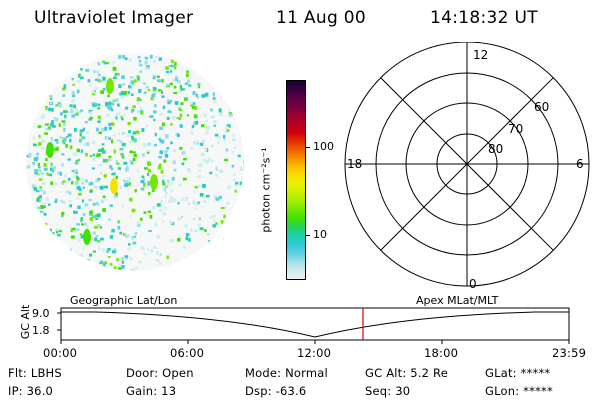  I want to click on altitude-strip, so click(313, 325).